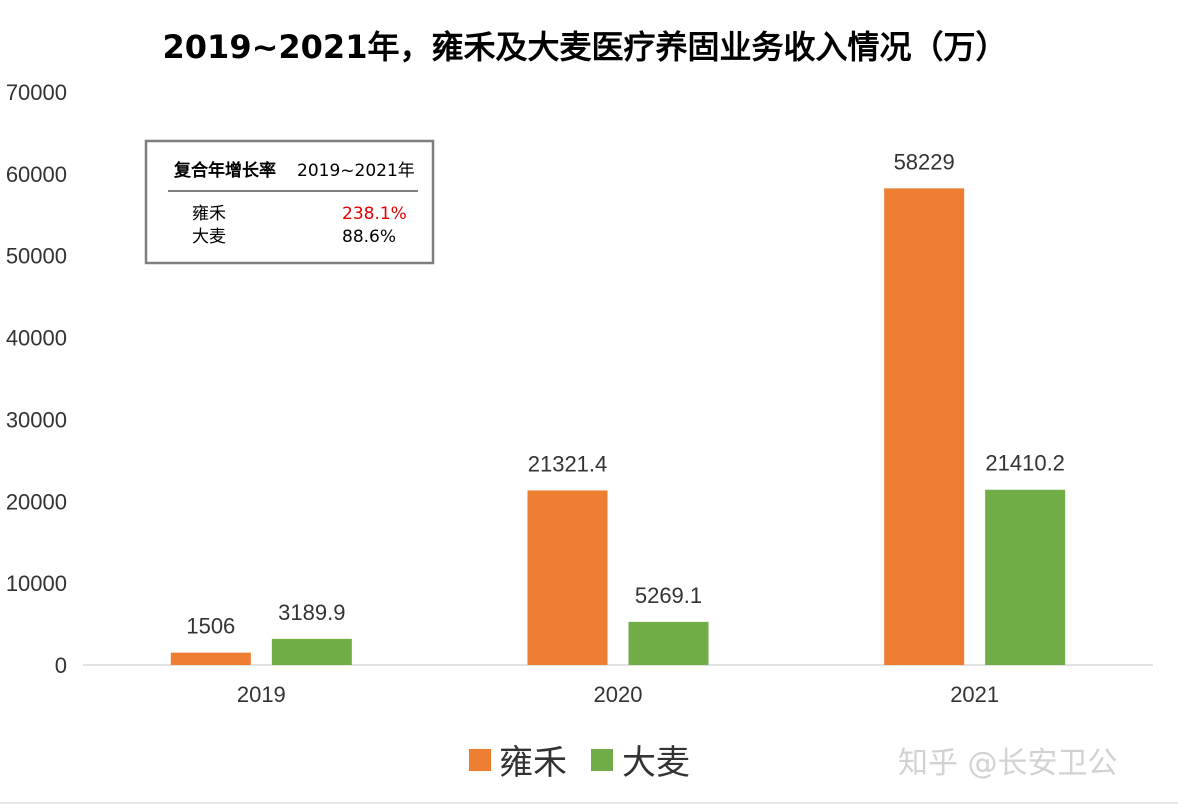 The image size is (1178, 808). What do you see at coordinates (579, 763) in the screenshot?
I see `legend: 雍禾 大麦` at bounding box center [579, 763].